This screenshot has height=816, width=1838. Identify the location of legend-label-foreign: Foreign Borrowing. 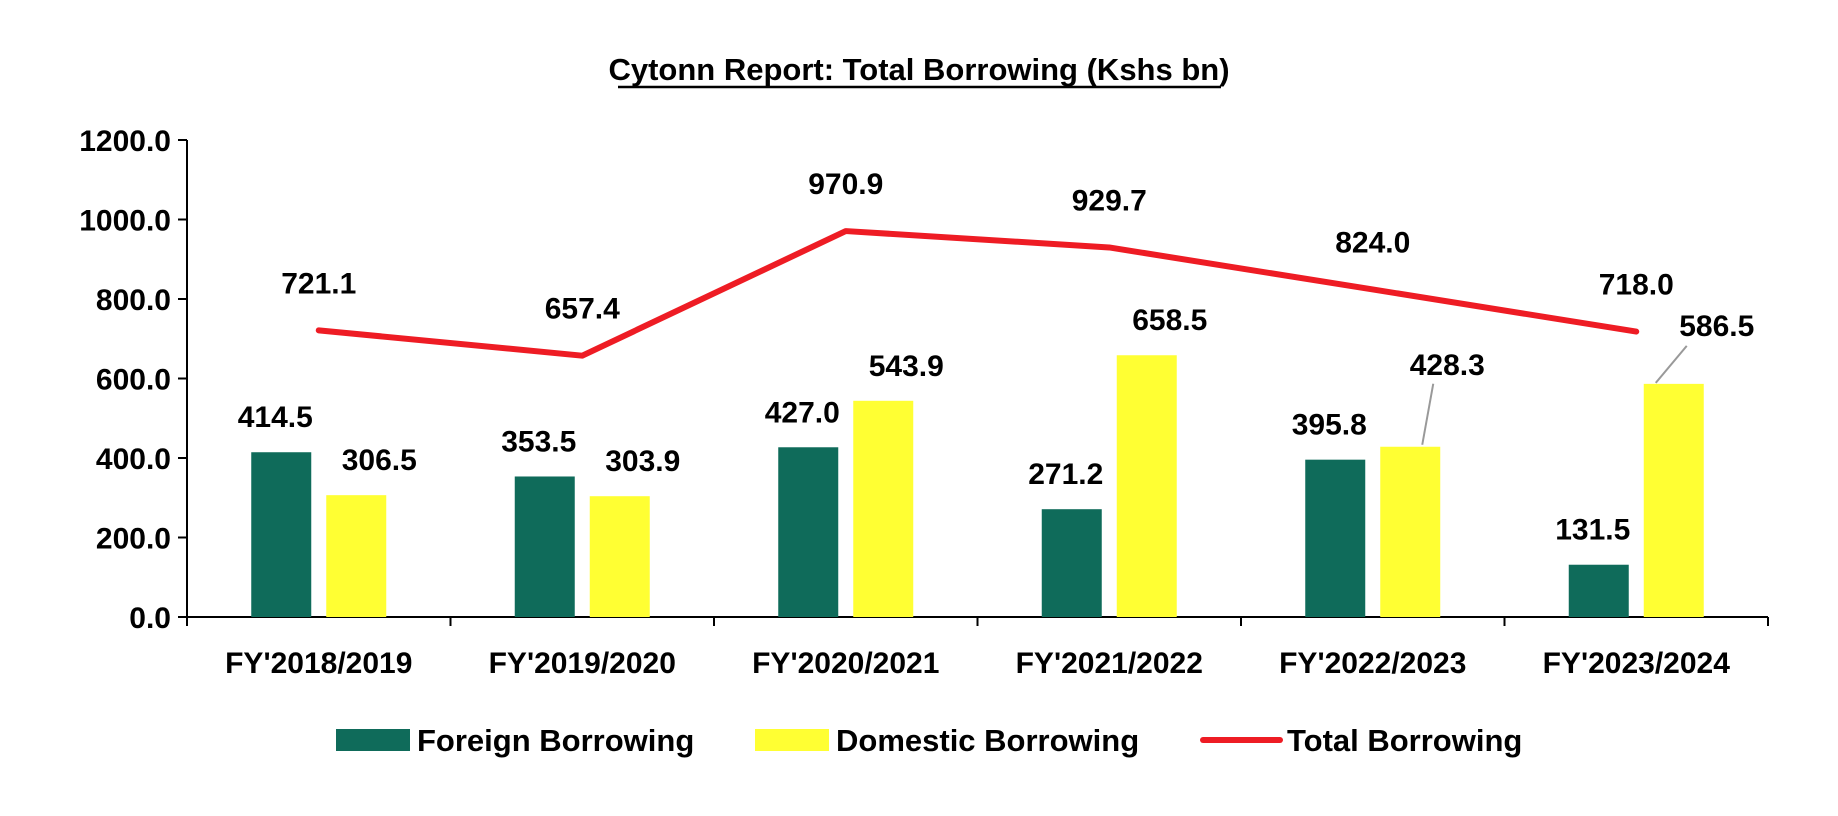
(555, 740).